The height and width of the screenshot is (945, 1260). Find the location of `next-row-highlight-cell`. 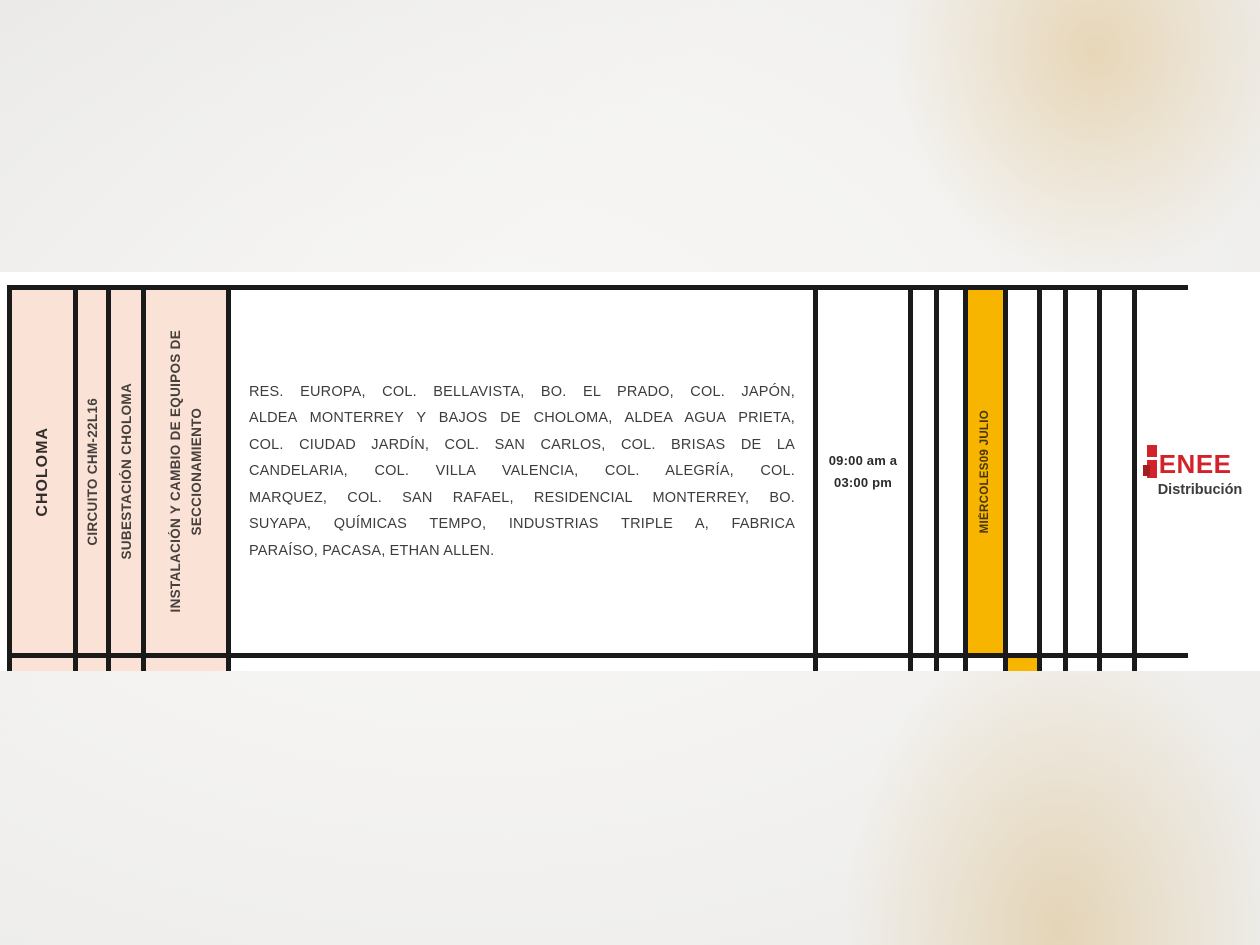

next-row-highlight-cell is located at coordinates (1022, 664).